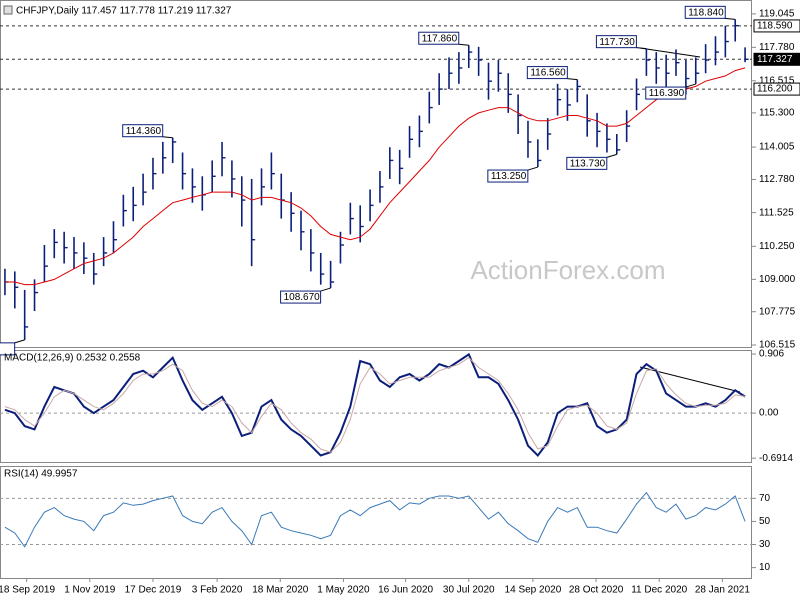  Describe the element at coordinates (777, 345) in the screenshot. I see `y-tick-label: 106.515` at that location.